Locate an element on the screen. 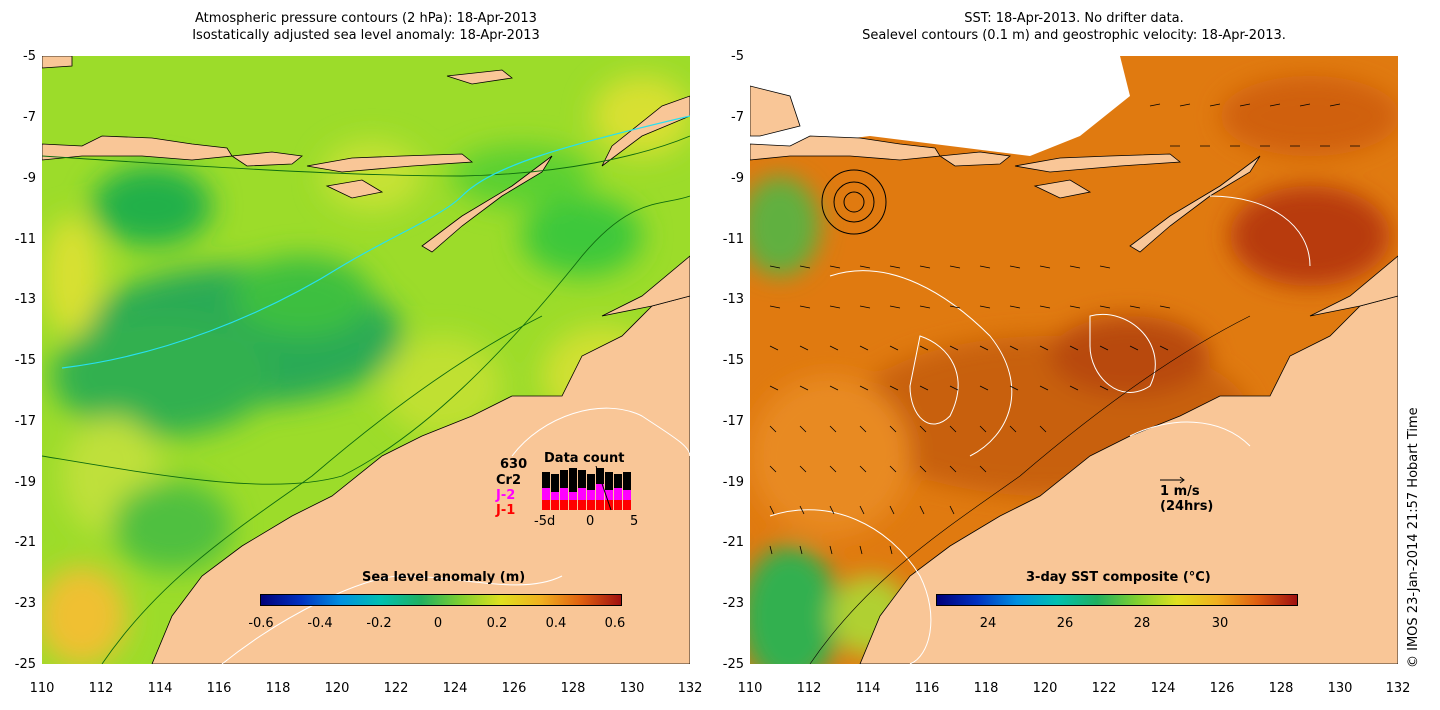  data-count-histogram is located at coordinates (586, 488).